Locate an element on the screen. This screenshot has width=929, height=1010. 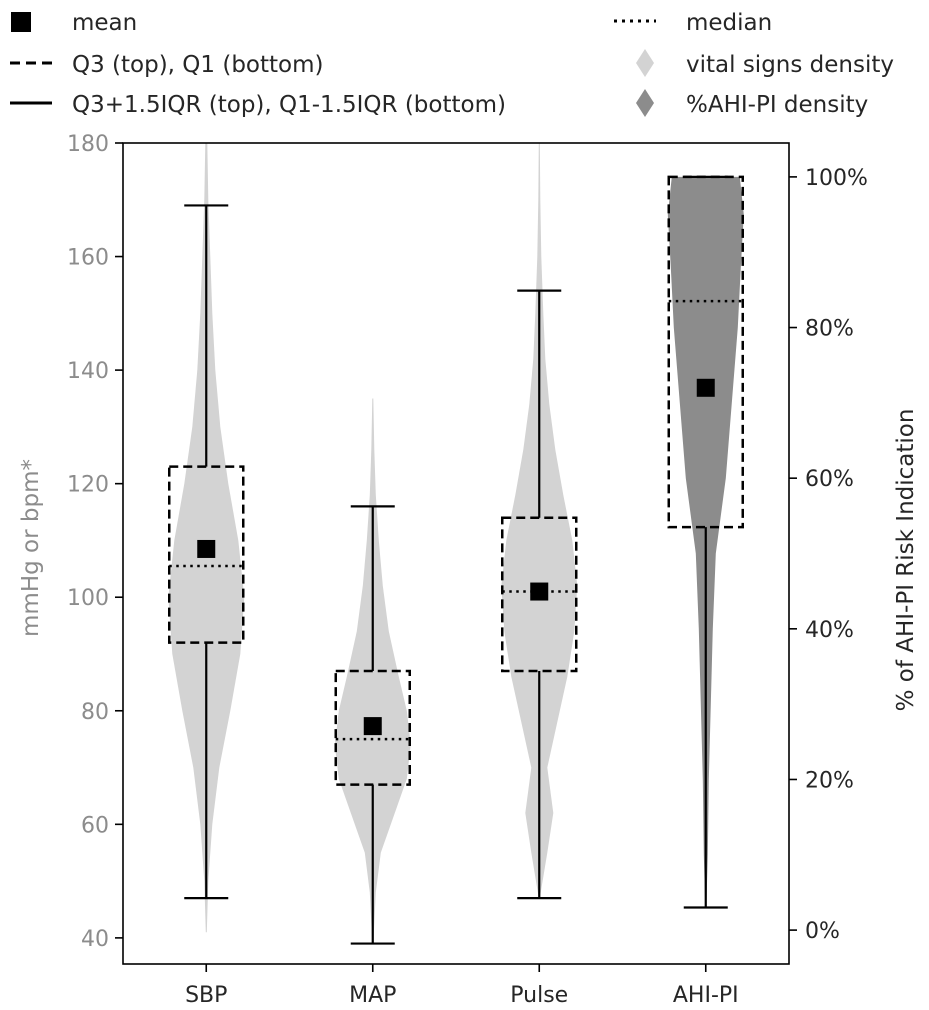
legend-ahi-density-label: %AHI-PI density is located at coordinates (777, 105).